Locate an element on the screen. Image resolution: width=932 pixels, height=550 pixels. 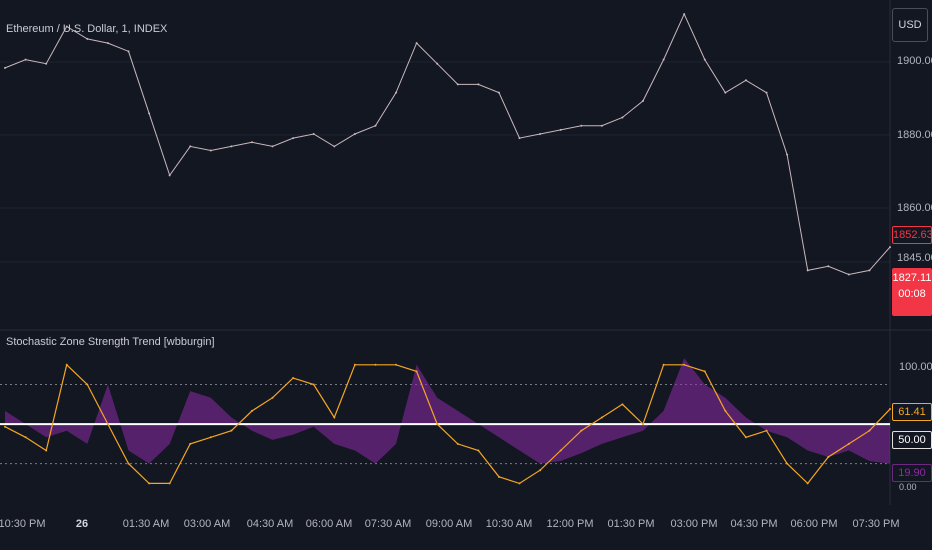
time-label: 06:00 AM is located at coordinates (329, 524).